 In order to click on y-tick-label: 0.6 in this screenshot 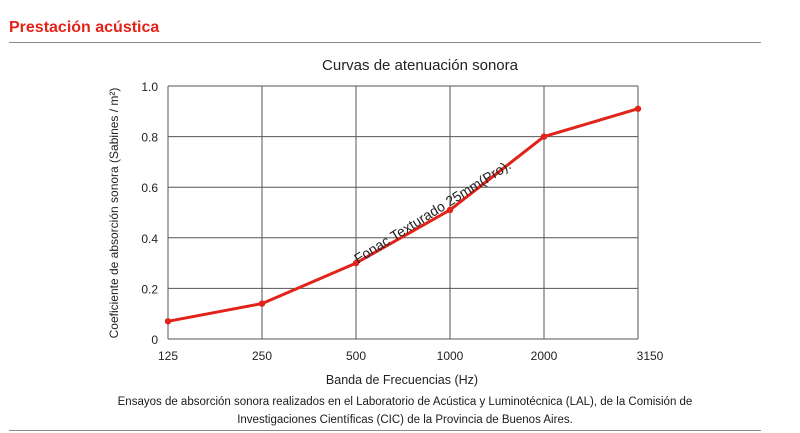, I will do `click(149, 188)`.